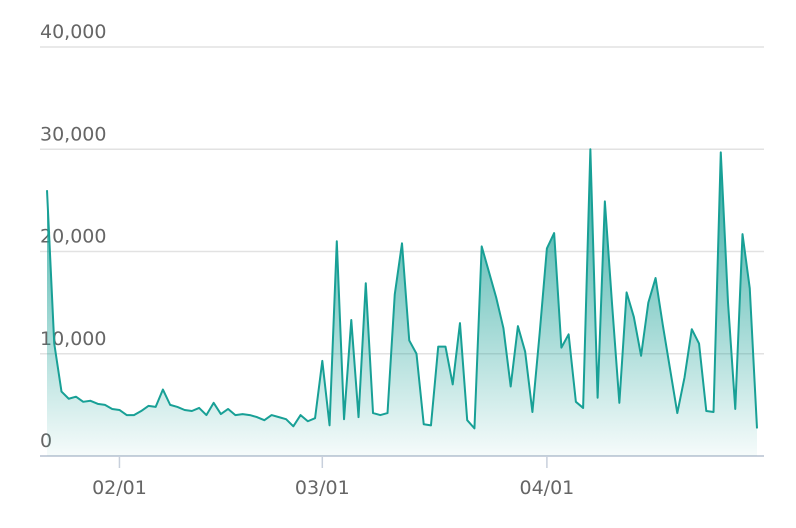 This screenshot has width=796, height=528. What do you see at coordinates (73, 339) in the screenshot?
I see `y-tick-label: 10,000` at bounding box center [73, 339].